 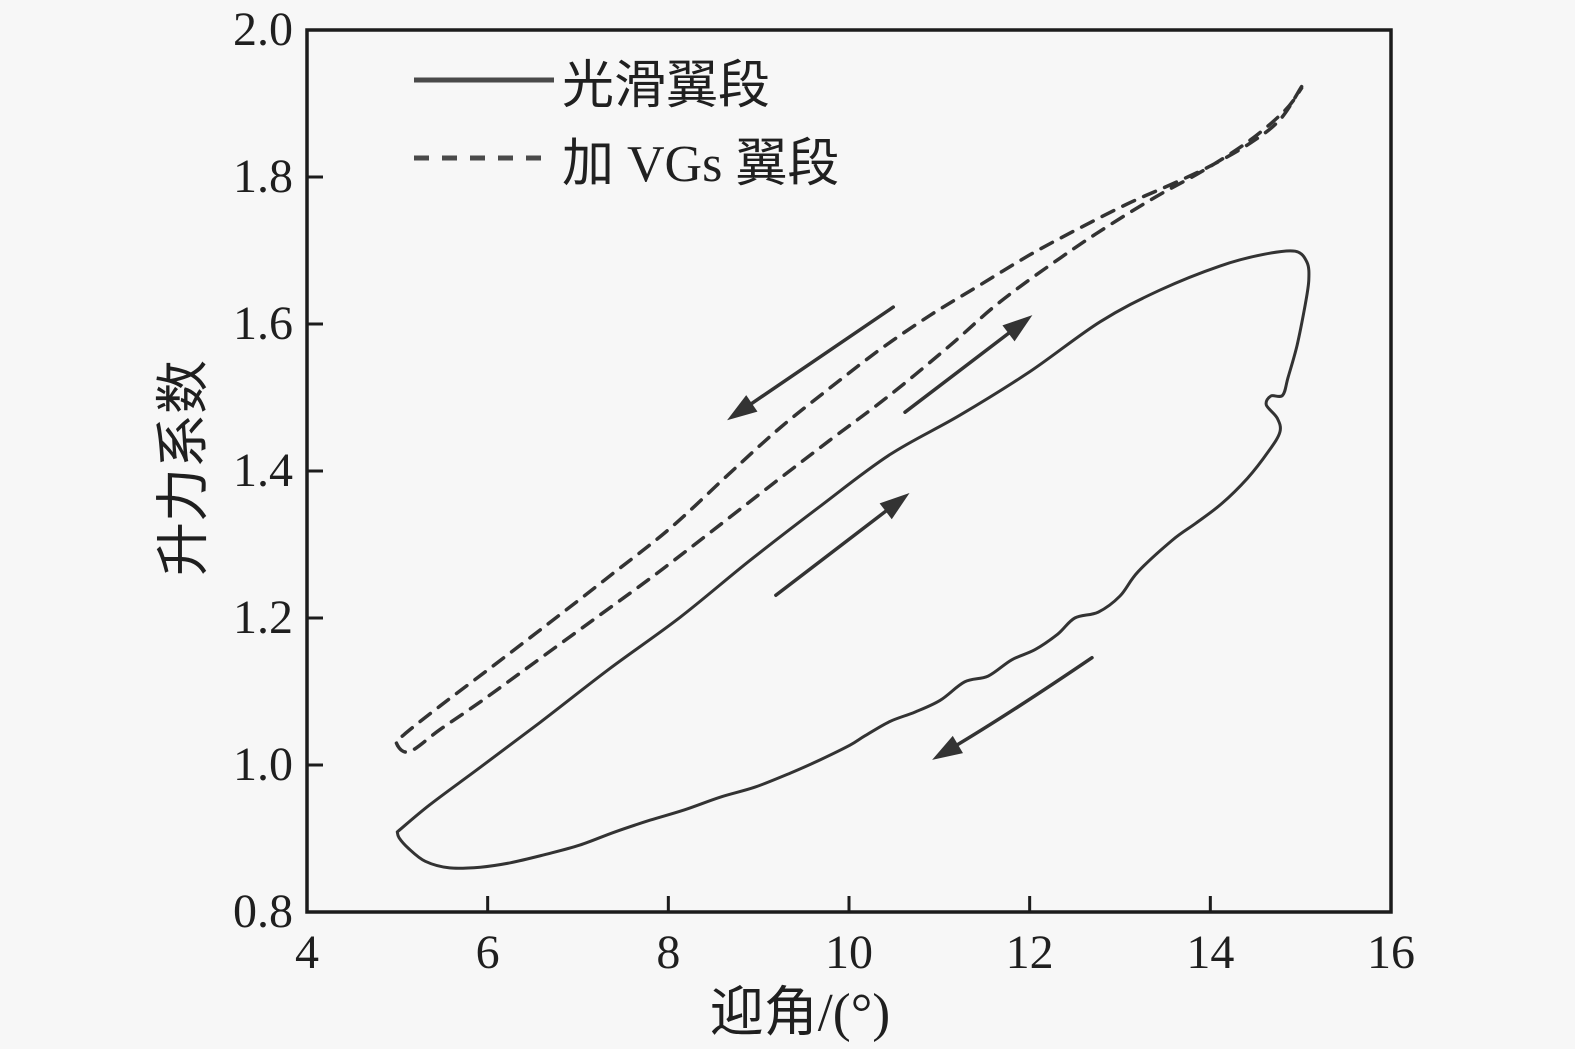 I want to click on y-tick-label: 1.6, so click(x=263, y=323).